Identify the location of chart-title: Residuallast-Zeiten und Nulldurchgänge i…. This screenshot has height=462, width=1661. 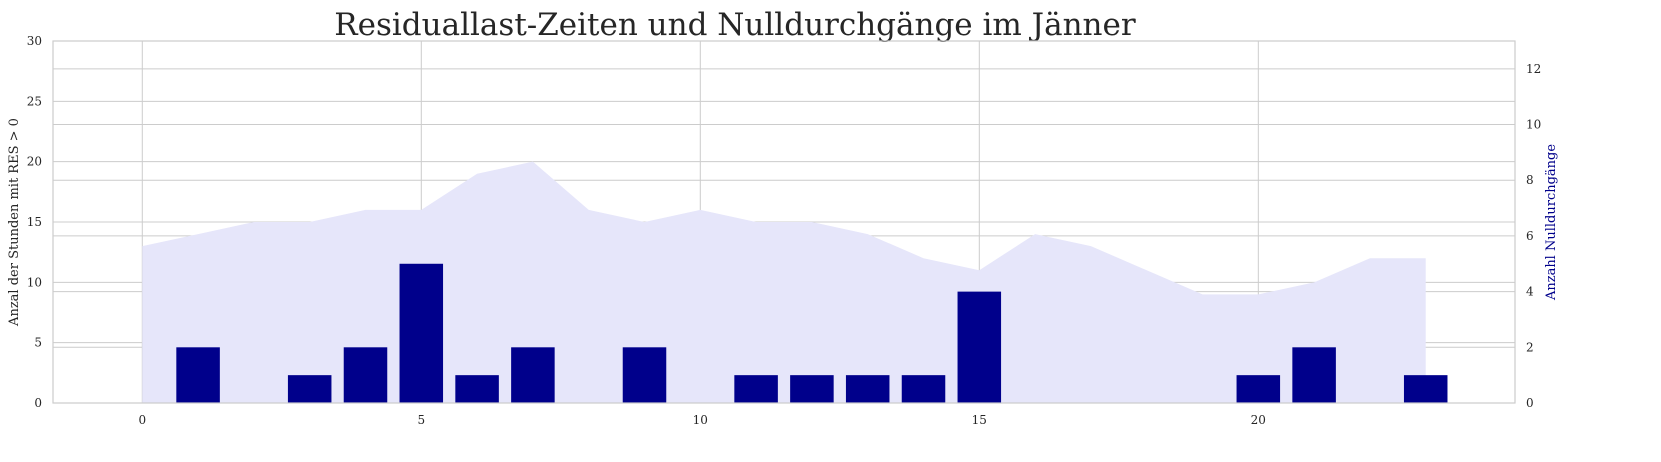
(735, 25).